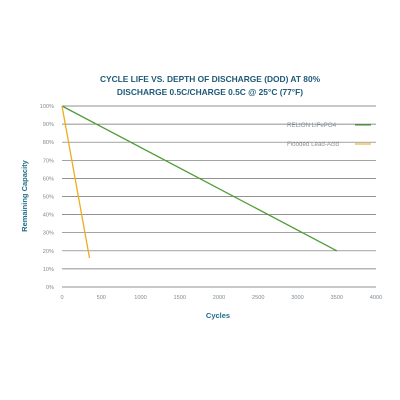 The width and height of the screenshot is (400, 400). Describe the element at coordinates (101, 298) in the screenshot. I see `x-tick-label-500: 500` at that location.